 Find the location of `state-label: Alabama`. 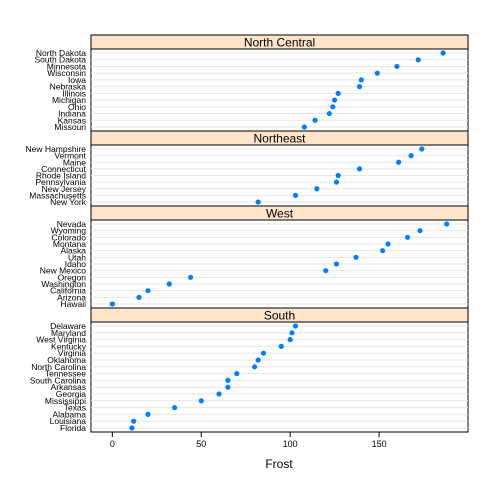

state-label: Alabama is located at coordinates (69, 414).